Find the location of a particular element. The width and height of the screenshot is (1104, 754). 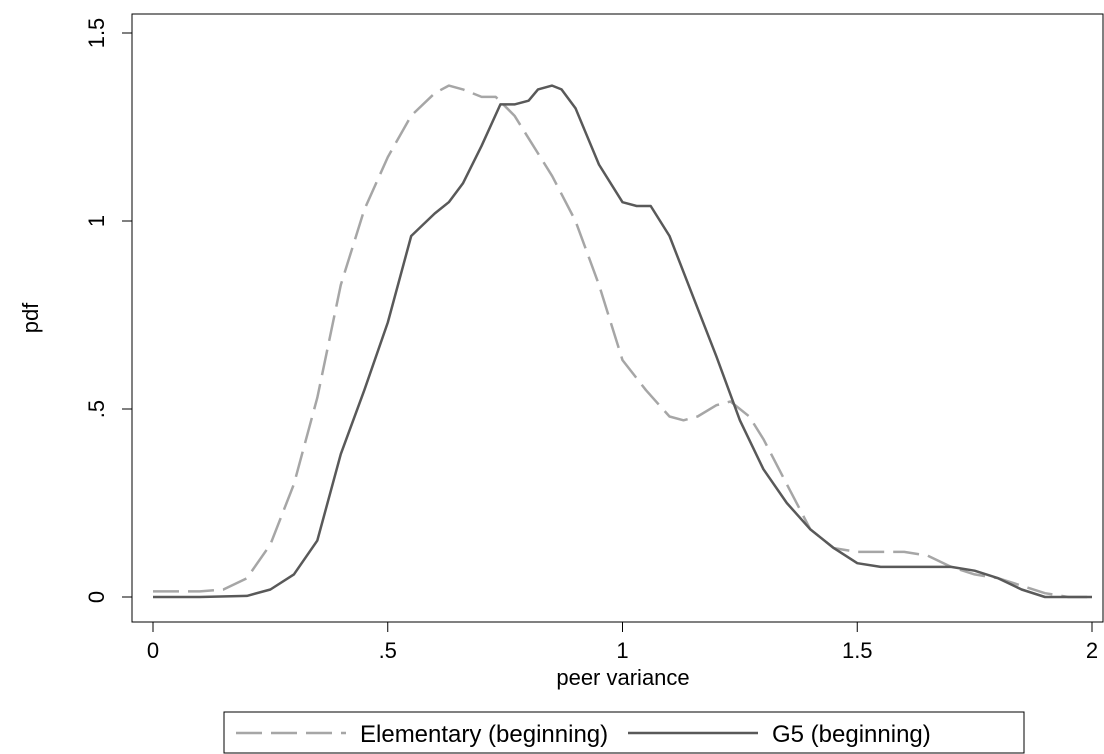

y-tick-label: 0 is located at coordinates (96, 597).